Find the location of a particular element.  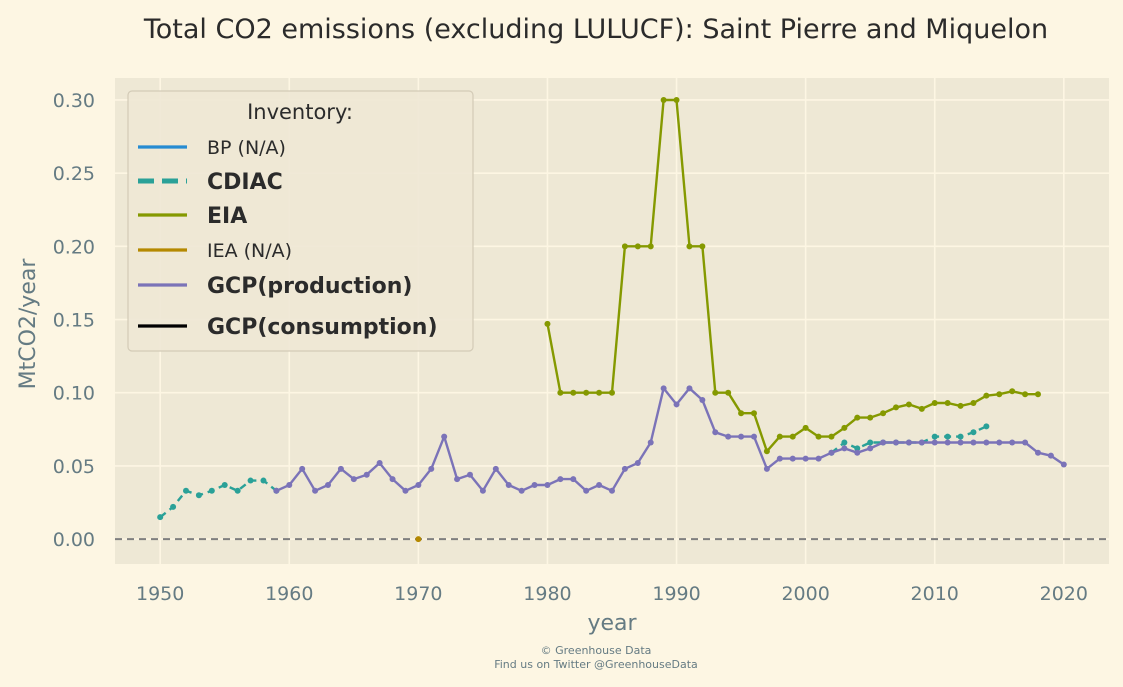

series-gcp-production is located at coordinates (670, 439).